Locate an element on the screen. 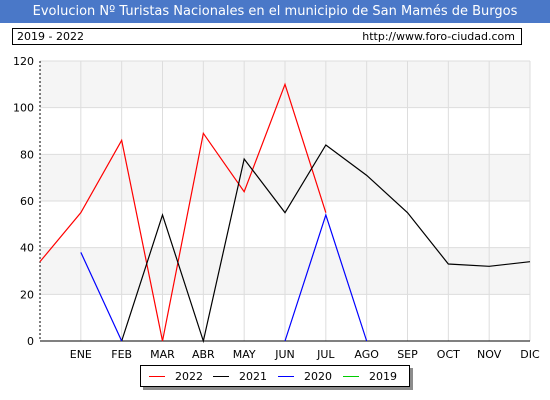 This screenshot has width=550, height=400. legend-label: 2019 is located at coordinates (383, 376).